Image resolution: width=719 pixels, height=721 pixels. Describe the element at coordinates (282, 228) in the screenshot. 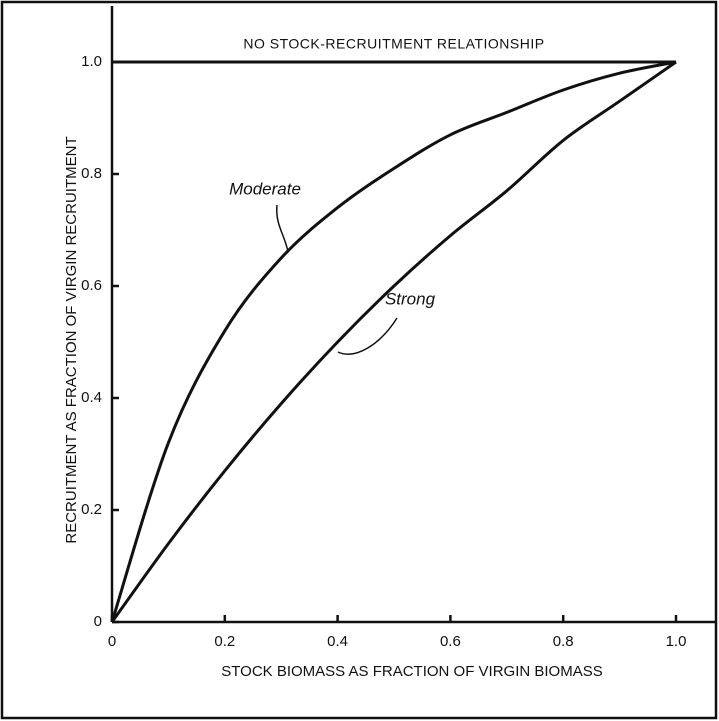

I see `moderate-pointer` at that location.